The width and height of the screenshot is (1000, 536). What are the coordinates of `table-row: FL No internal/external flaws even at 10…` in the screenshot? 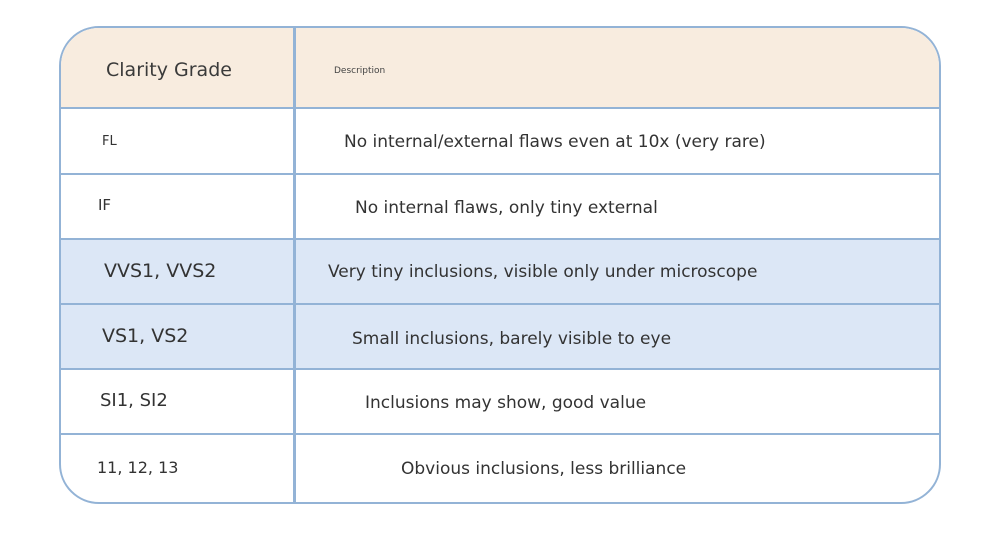 It's located at (500, 142).